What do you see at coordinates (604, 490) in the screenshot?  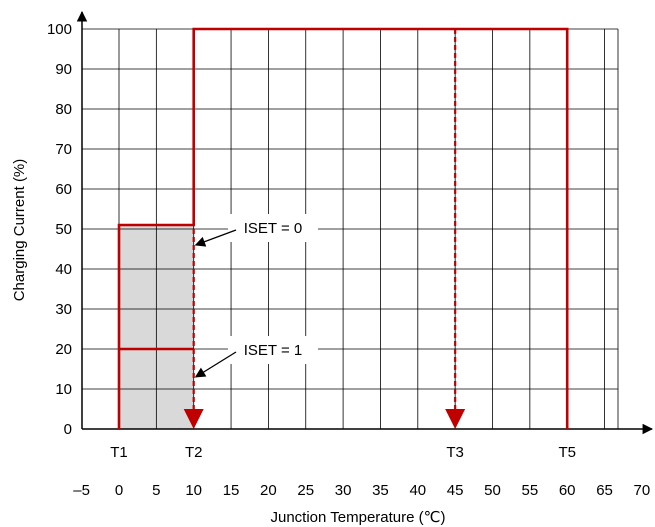 I see `x-tick-label: 65` at bounding box center [604, 490].